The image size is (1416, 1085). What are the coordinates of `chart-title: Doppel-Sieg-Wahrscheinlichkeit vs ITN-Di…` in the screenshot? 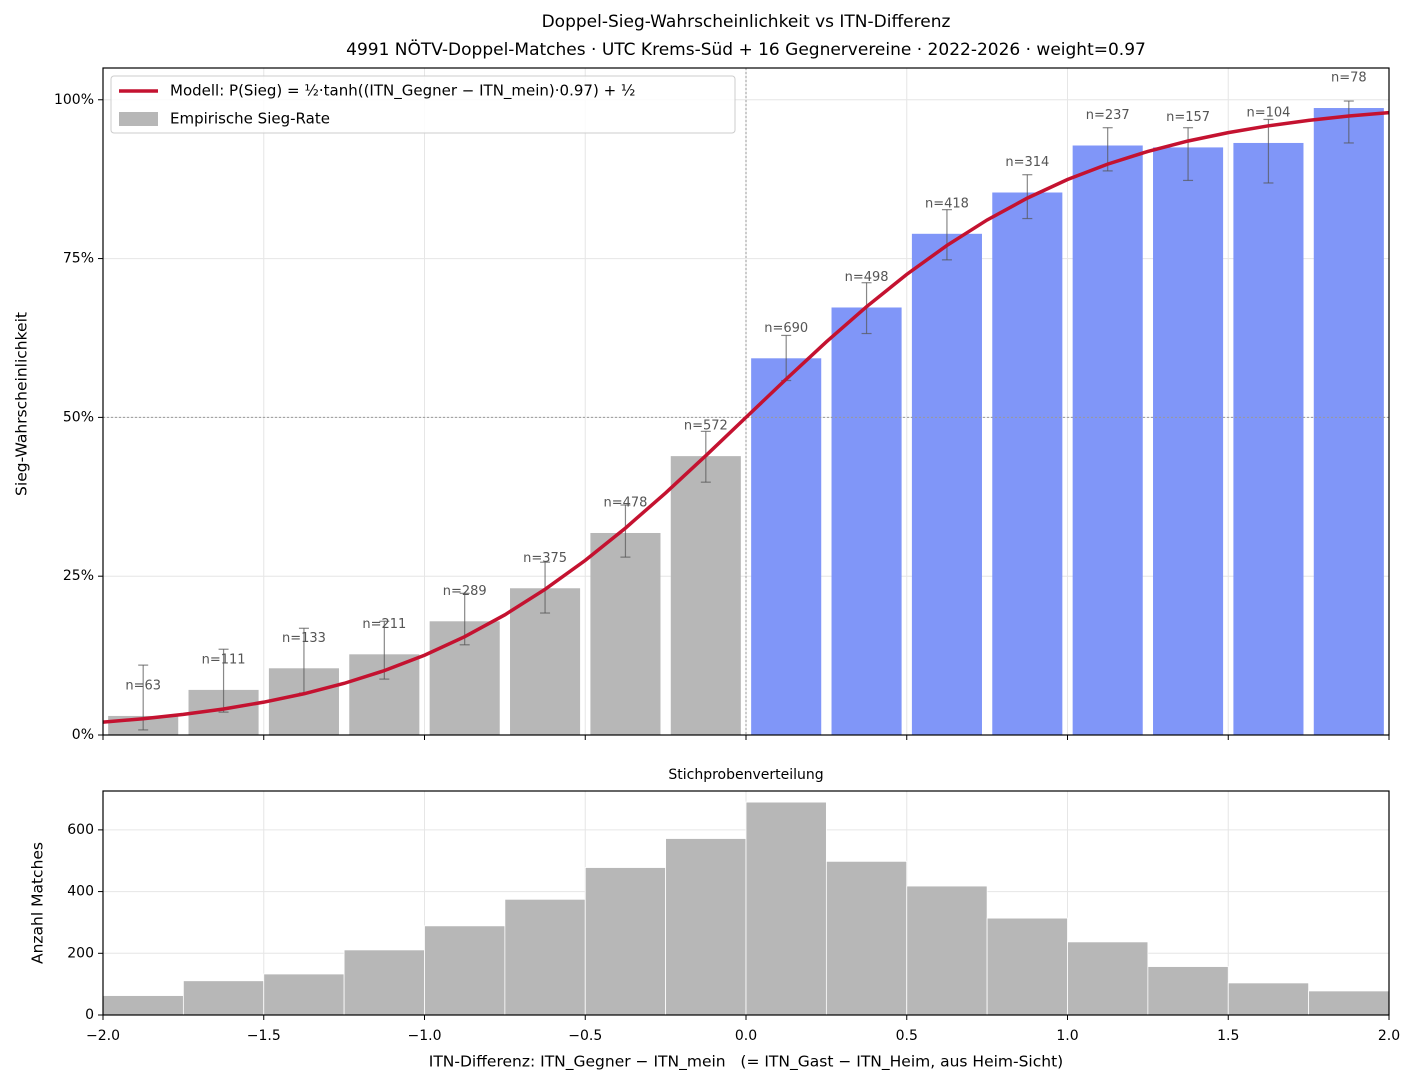 It's located at (746, 22).